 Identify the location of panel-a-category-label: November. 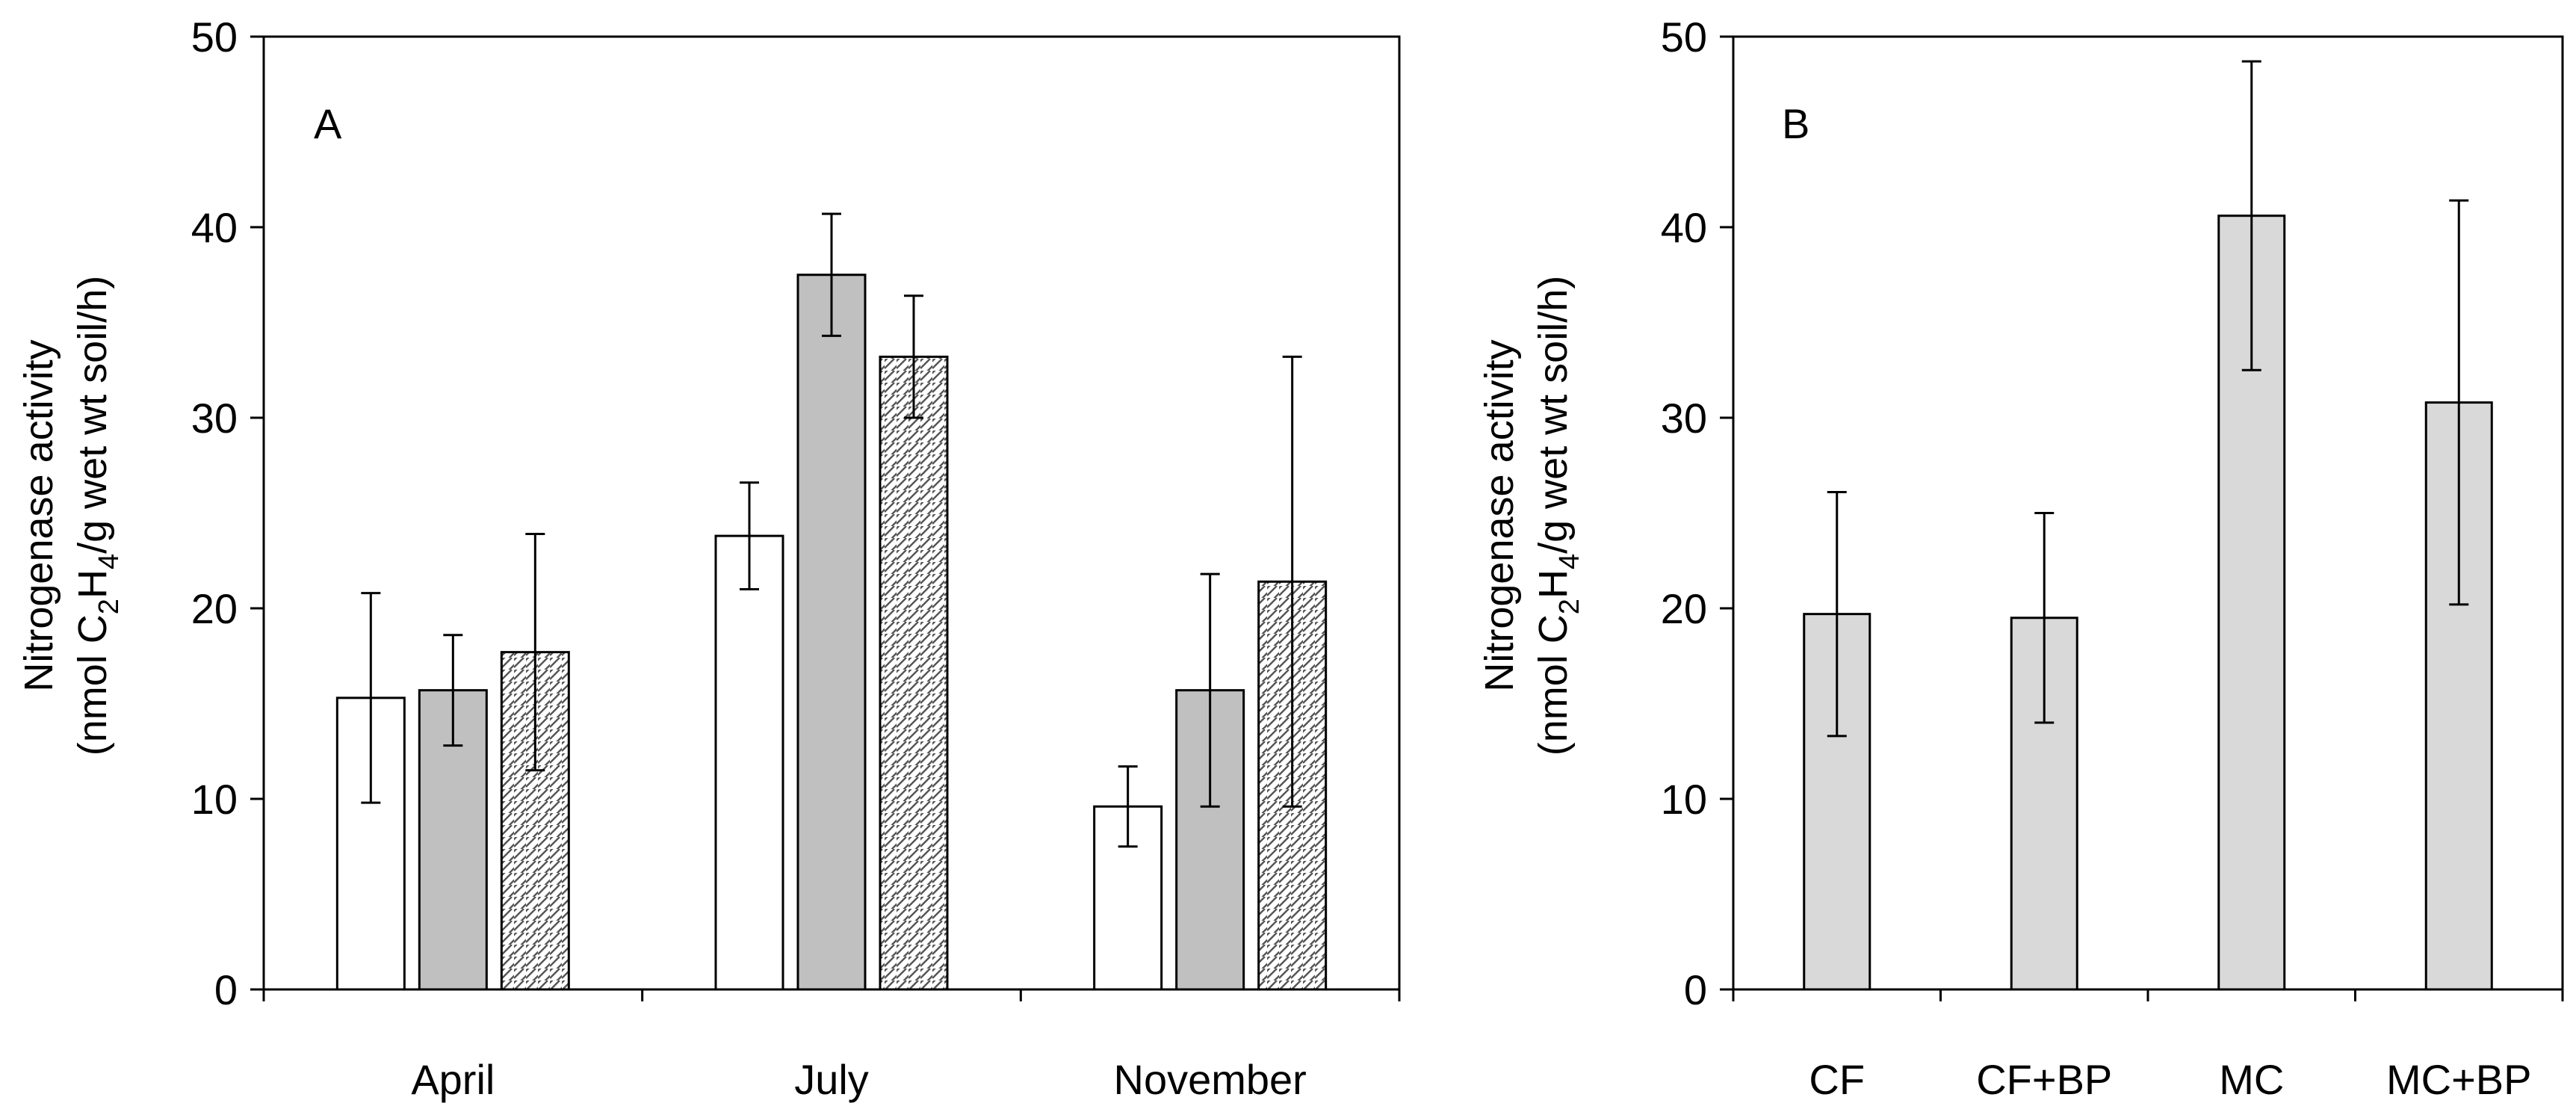
(1210, 1079).